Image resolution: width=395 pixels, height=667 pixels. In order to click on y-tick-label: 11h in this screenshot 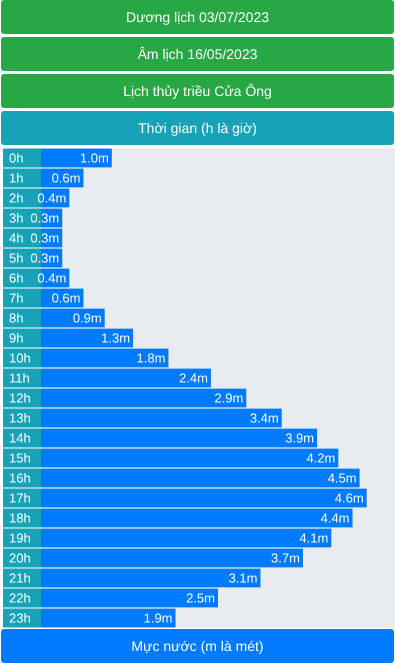, I will do `click(19, 378)`.